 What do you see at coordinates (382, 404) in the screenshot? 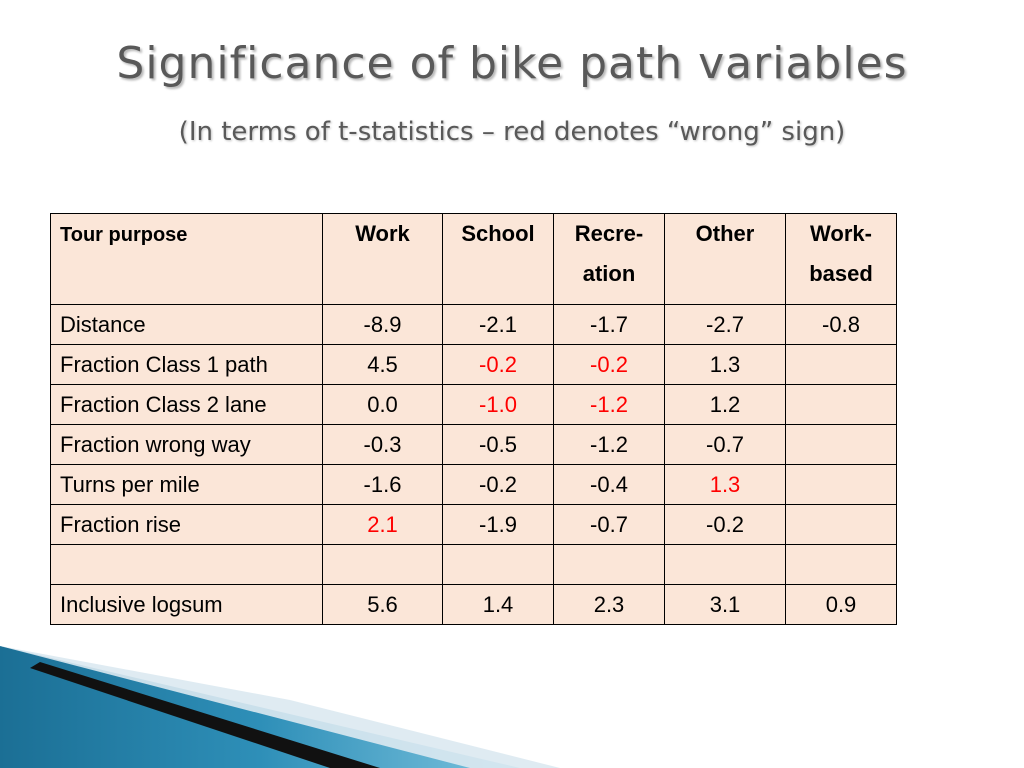
I see `table-cell: 0.0` at bounding box center [382, 404].